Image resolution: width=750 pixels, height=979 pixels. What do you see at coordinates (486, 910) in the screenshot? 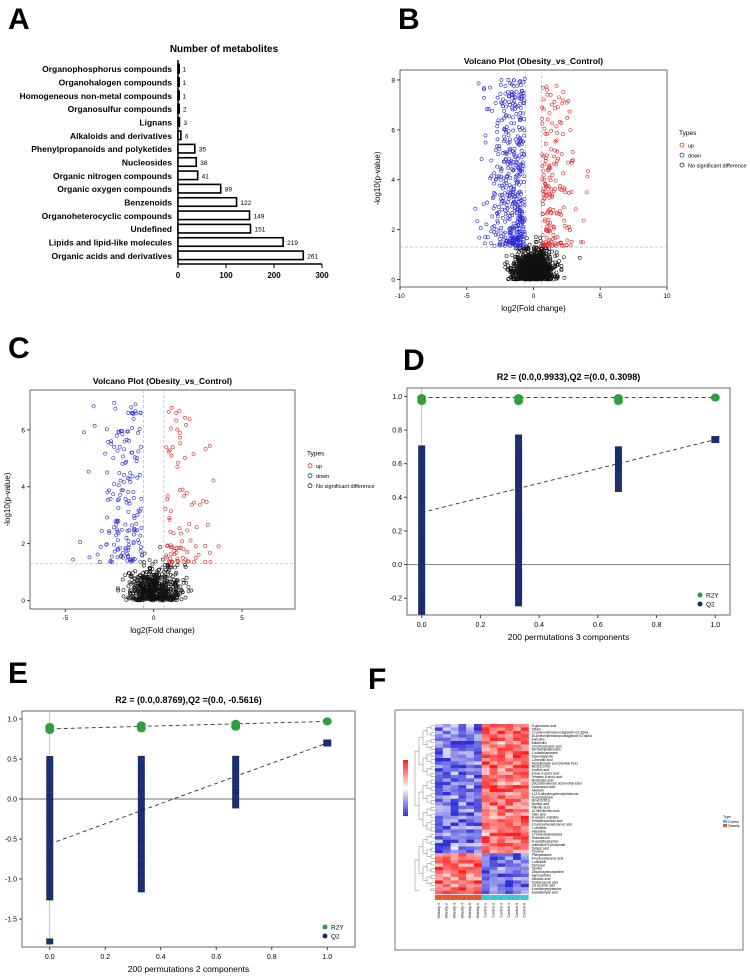
I see `chart-f-column-label: Control 1` at bounding box center [486, 910].